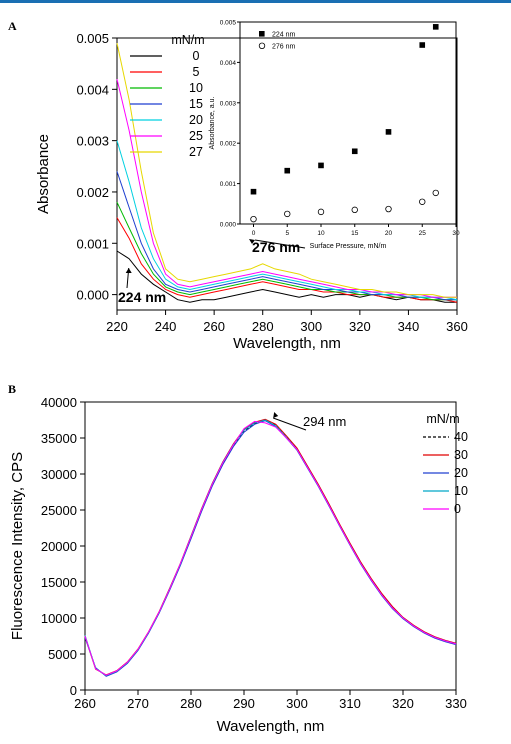 This screenshot has height=744, width=511. What do you see at coordinates (348, 123) in the screenshot?
I see `inset-frame` at bounding box center [348, 123].